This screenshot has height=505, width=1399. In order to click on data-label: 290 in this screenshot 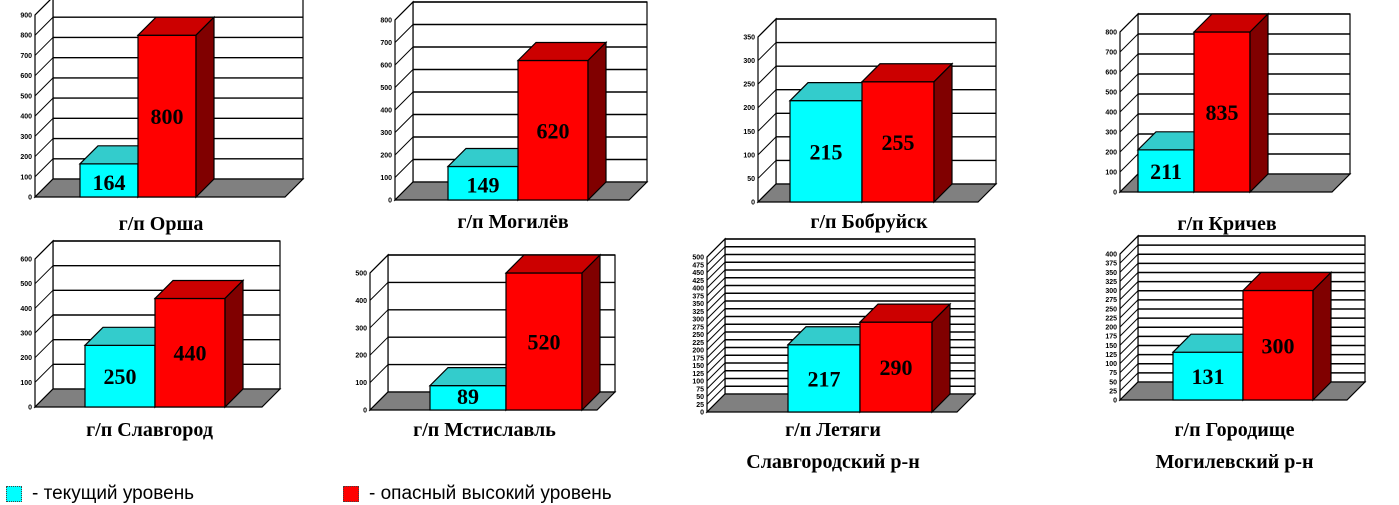, I will do `click(896, 367)`.